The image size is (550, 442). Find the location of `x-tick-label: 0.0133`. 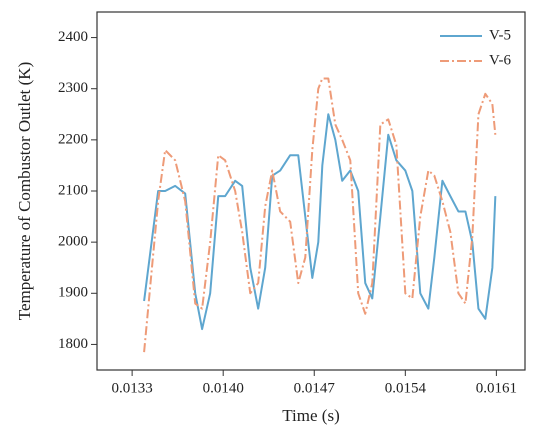

x-tick-label: 0.0133 is located at coordinates (131, 388).